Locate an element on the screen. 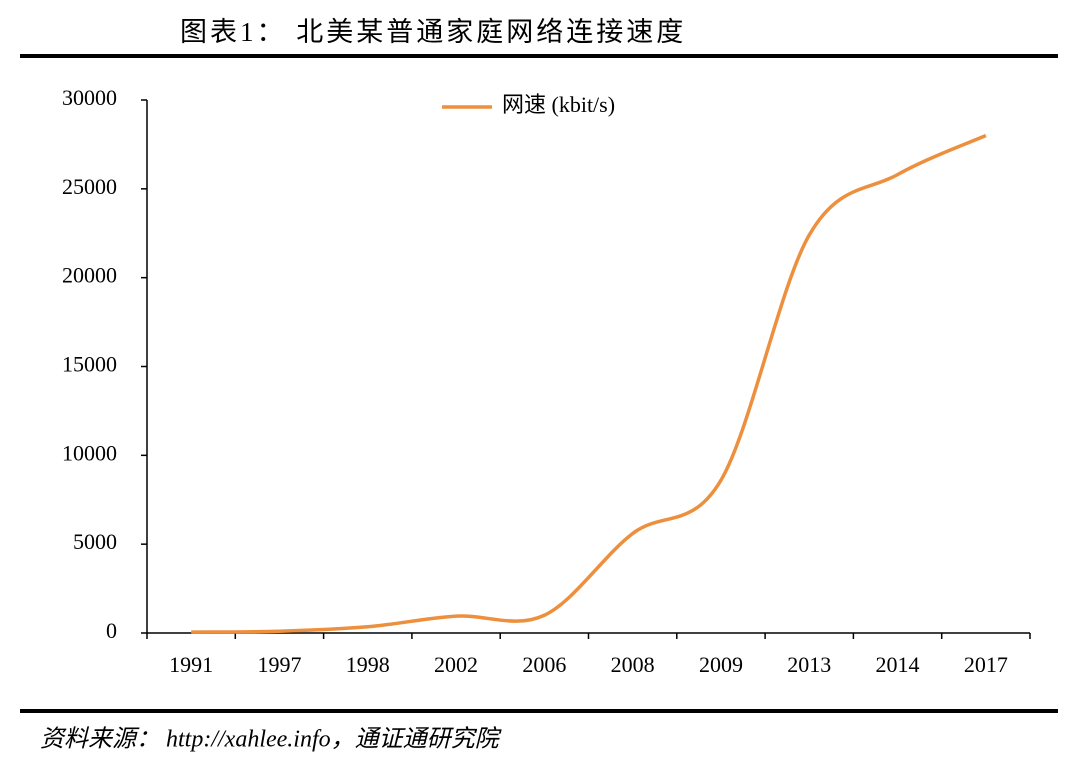  x-tick-label: 1998 is located at coordinates (368, 664).